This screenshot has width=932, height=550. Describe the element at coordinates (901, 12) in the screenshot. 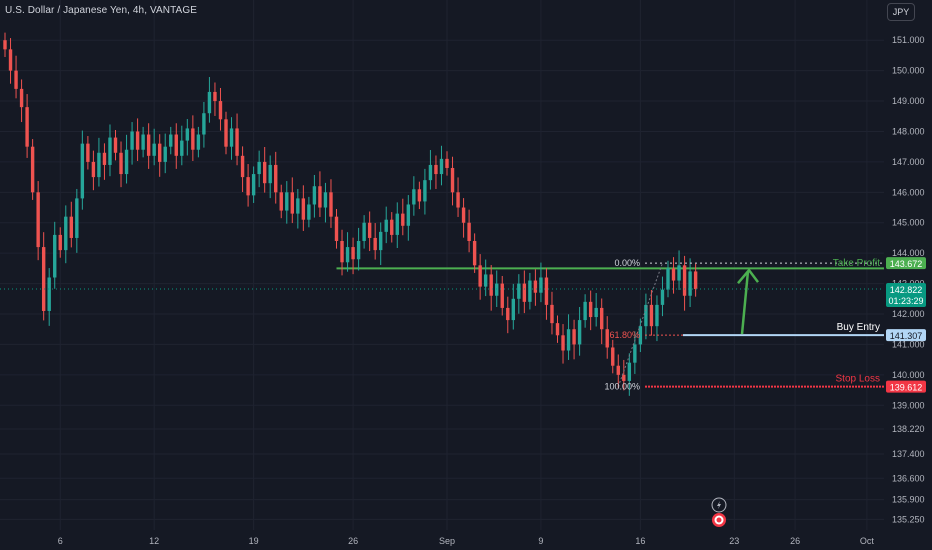

I see `currency-button: JPY` at that location.